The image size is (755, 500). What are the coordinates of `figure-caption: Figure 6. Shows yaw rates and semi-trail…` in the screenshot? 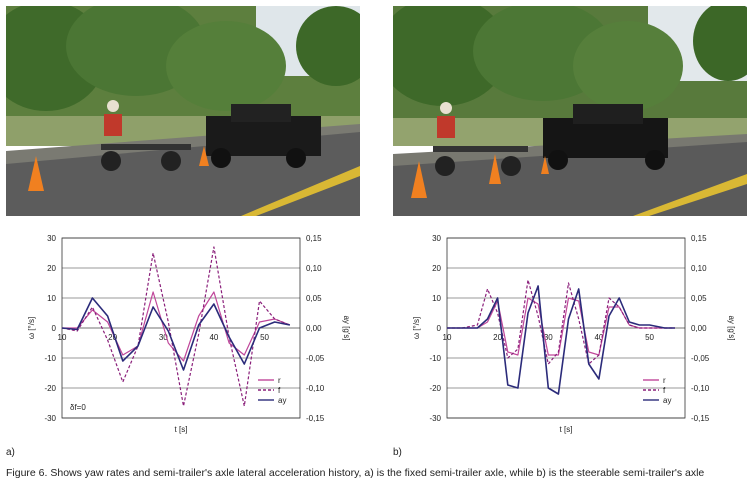 It's located at (355, 473).